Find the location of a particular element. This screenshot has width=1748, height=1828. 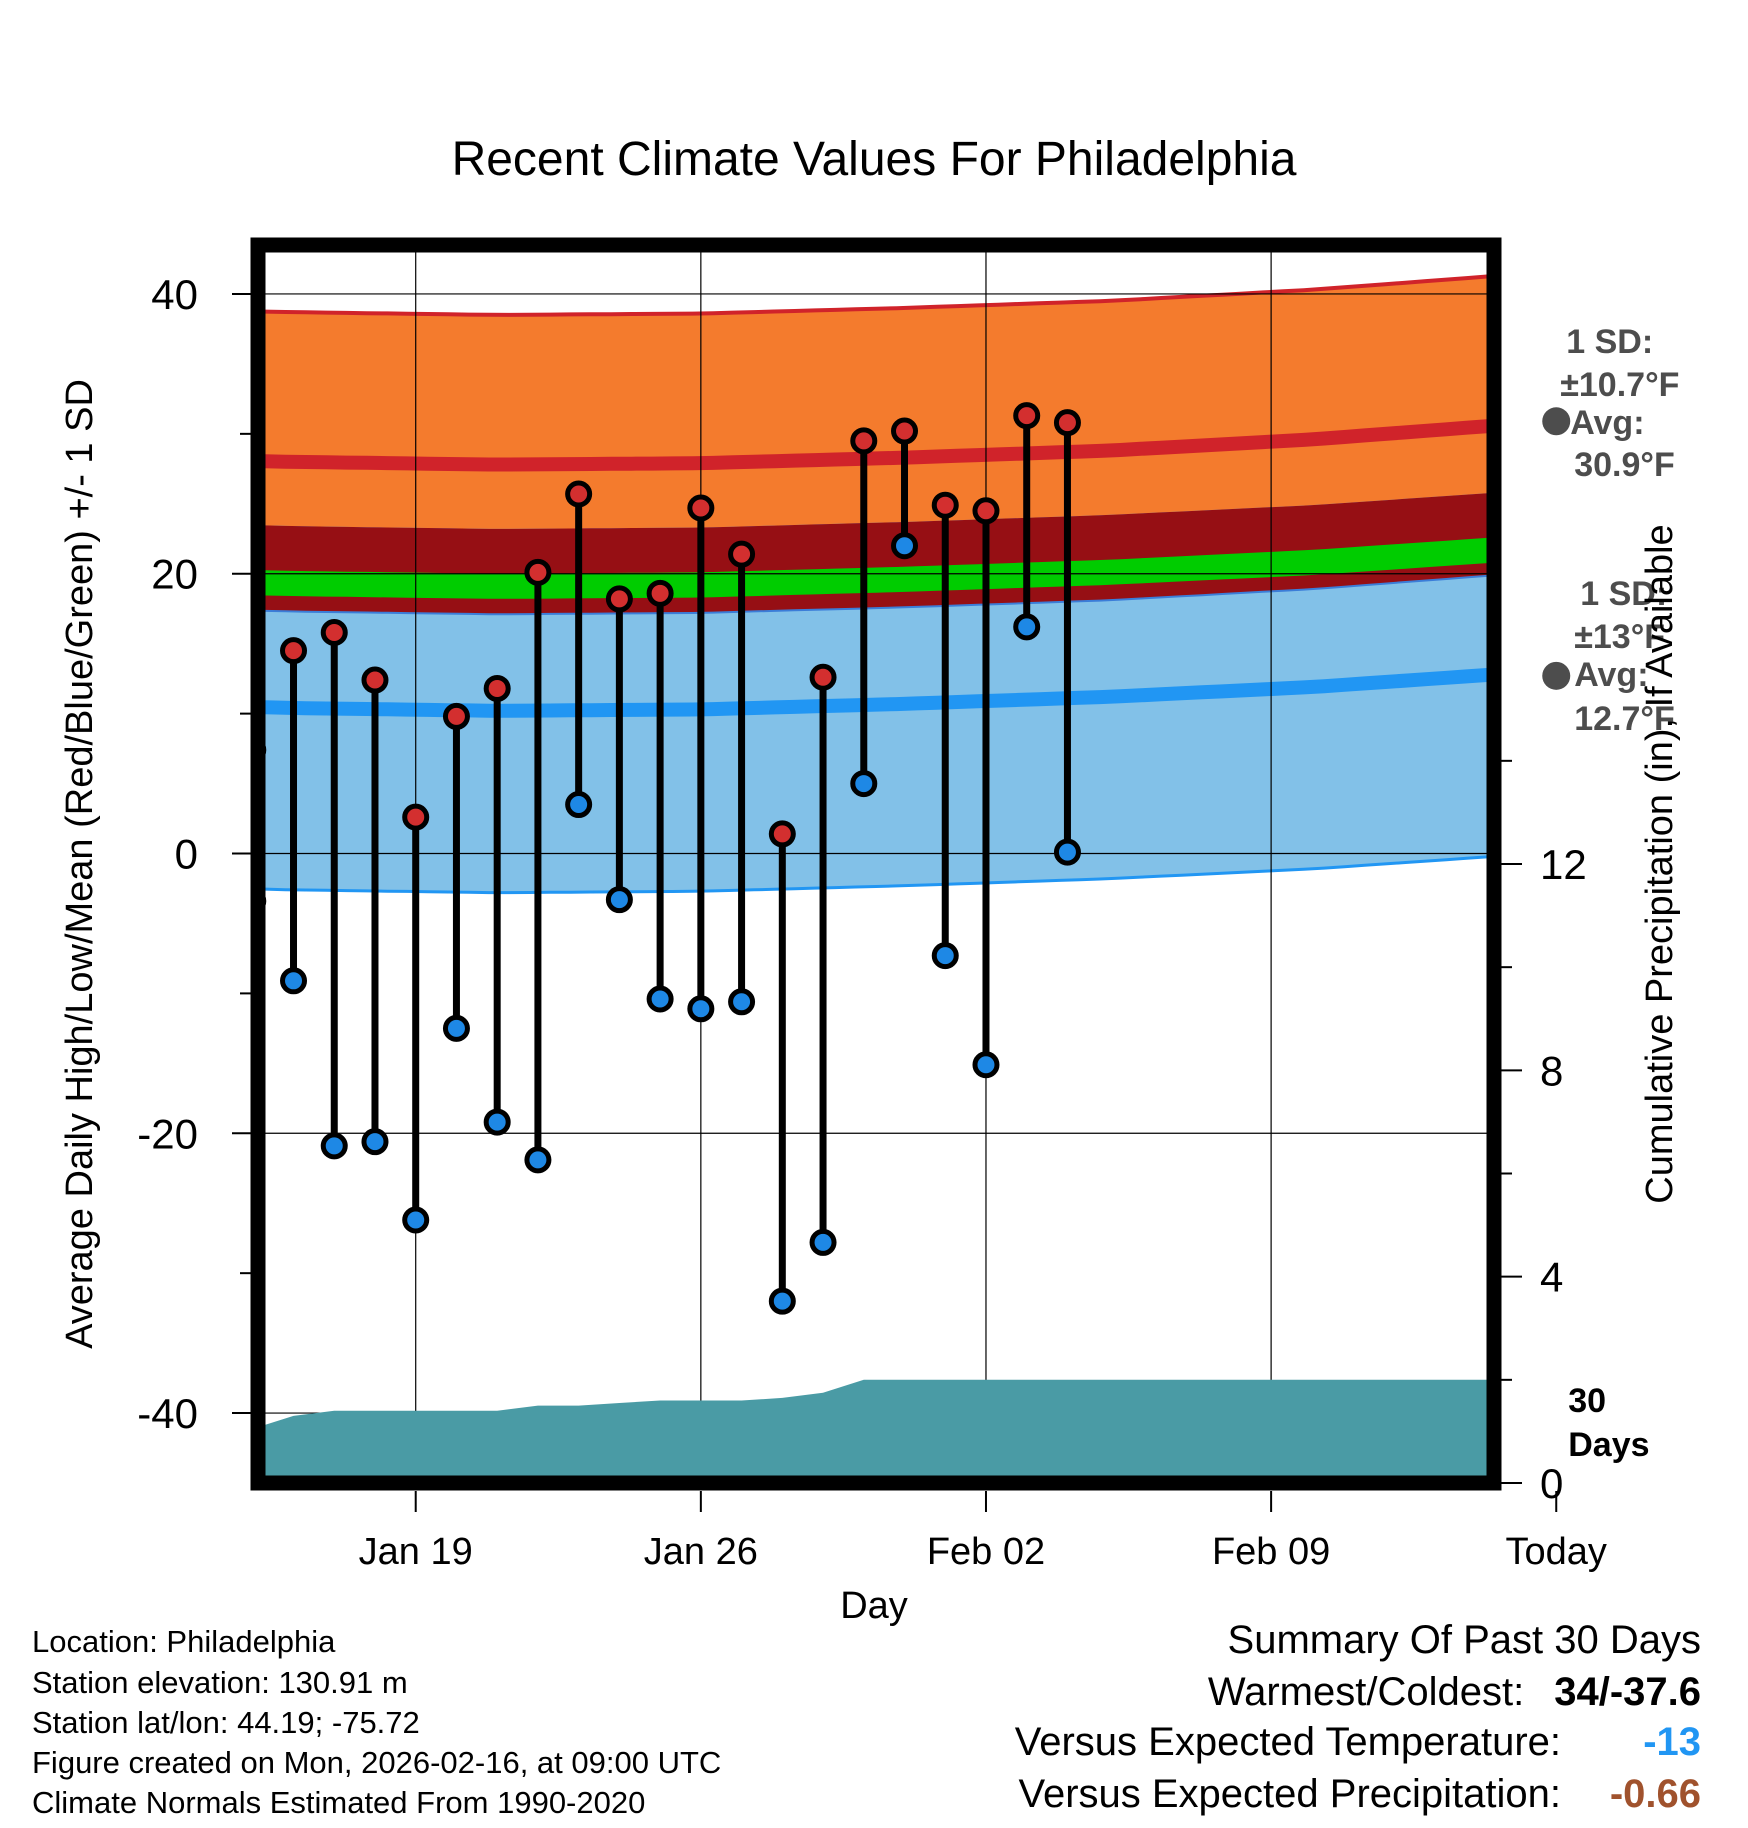

info-normals: Climate Normals Estimated From 1990-2020 is located at coordinates (339, 1802).